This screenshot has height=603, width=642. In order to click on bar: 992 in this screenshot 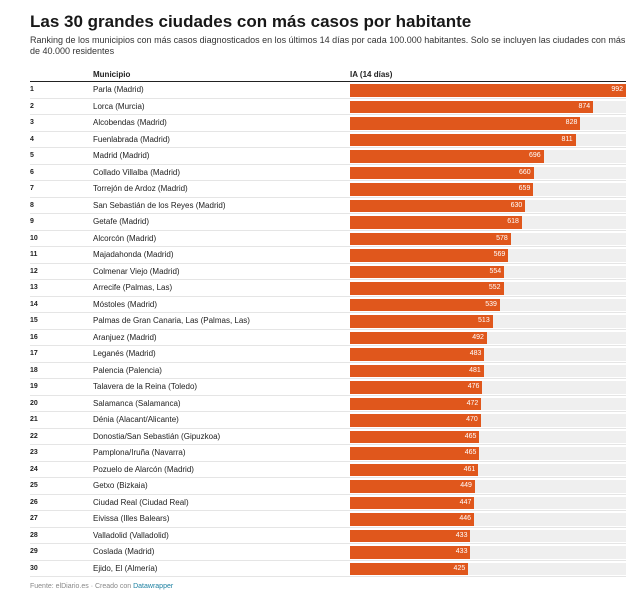, I will do `click(488, 90)`.